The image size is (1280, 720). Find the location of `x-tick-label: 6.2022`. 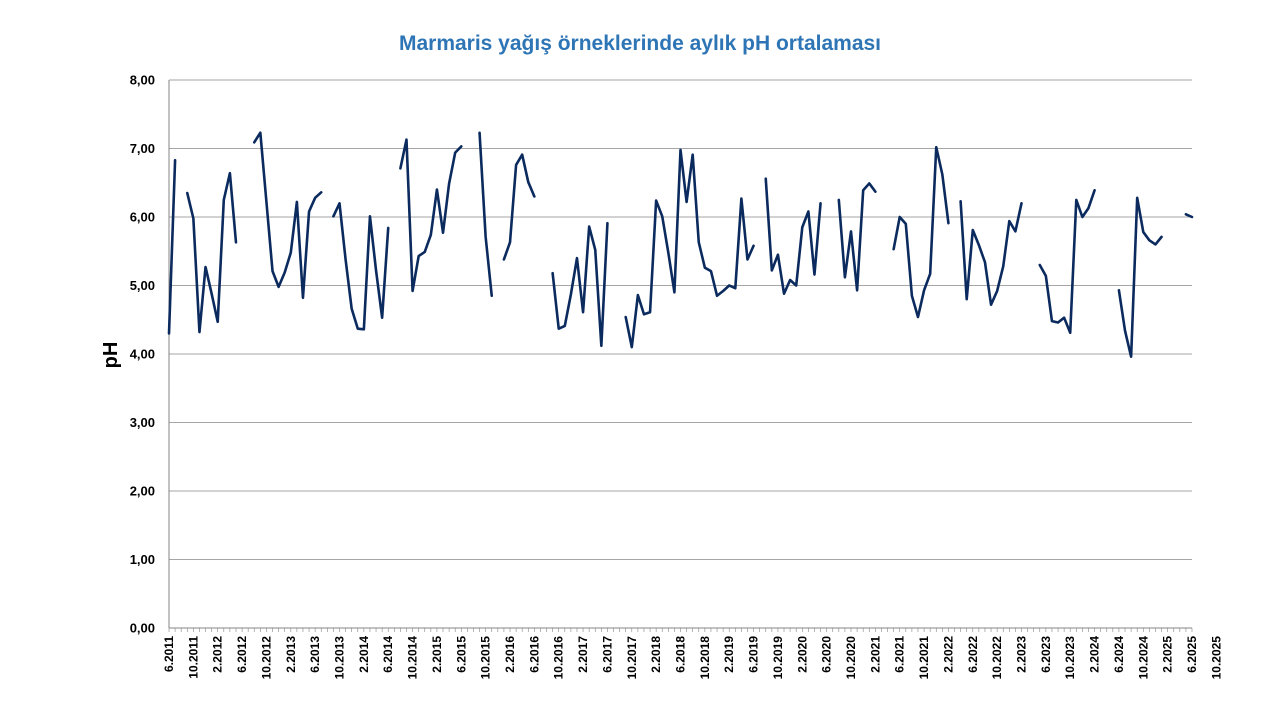

x-tick-label: 6.2022 is located at coordinates (973, 654).